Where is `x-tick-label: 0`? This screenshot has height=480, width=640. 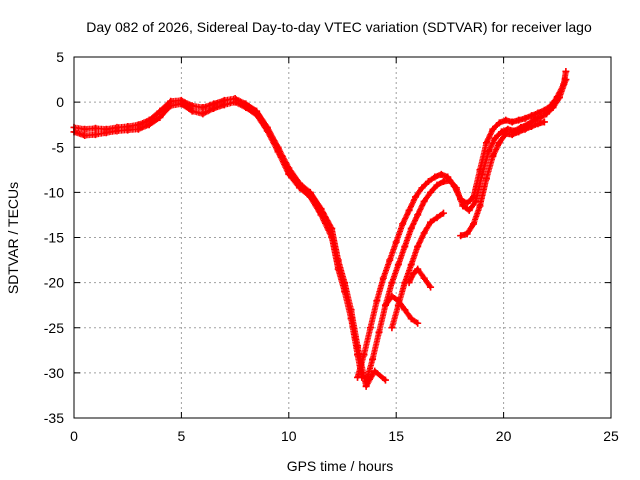
x-tick-label: 0 is located at coordinates (74, 436).